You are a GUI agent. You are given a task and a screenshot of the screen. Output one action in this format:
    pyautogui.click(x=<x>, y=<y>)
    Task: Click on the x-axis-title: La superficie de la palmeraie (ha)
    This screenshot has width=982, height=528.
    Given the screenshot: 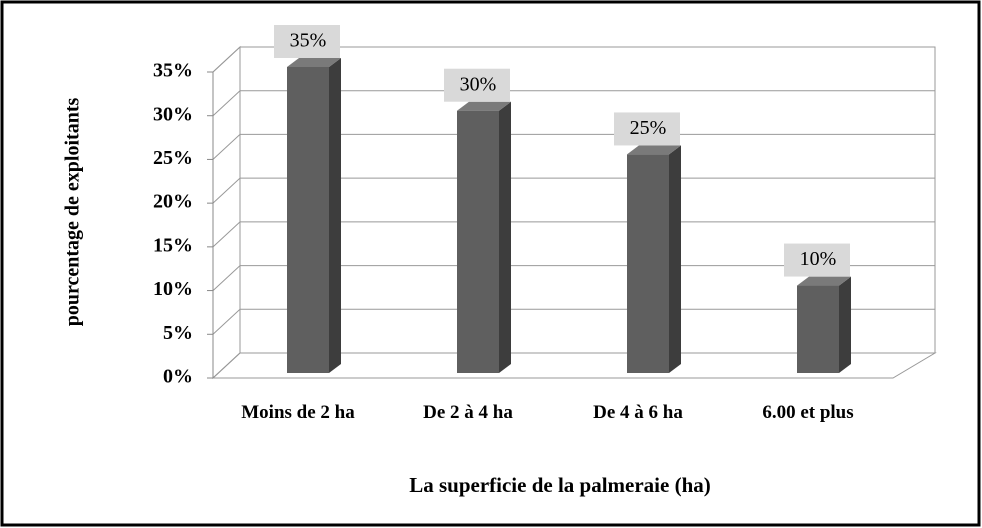 What is the action you would take?
    pyautogui.click(x=560, y=485)
    